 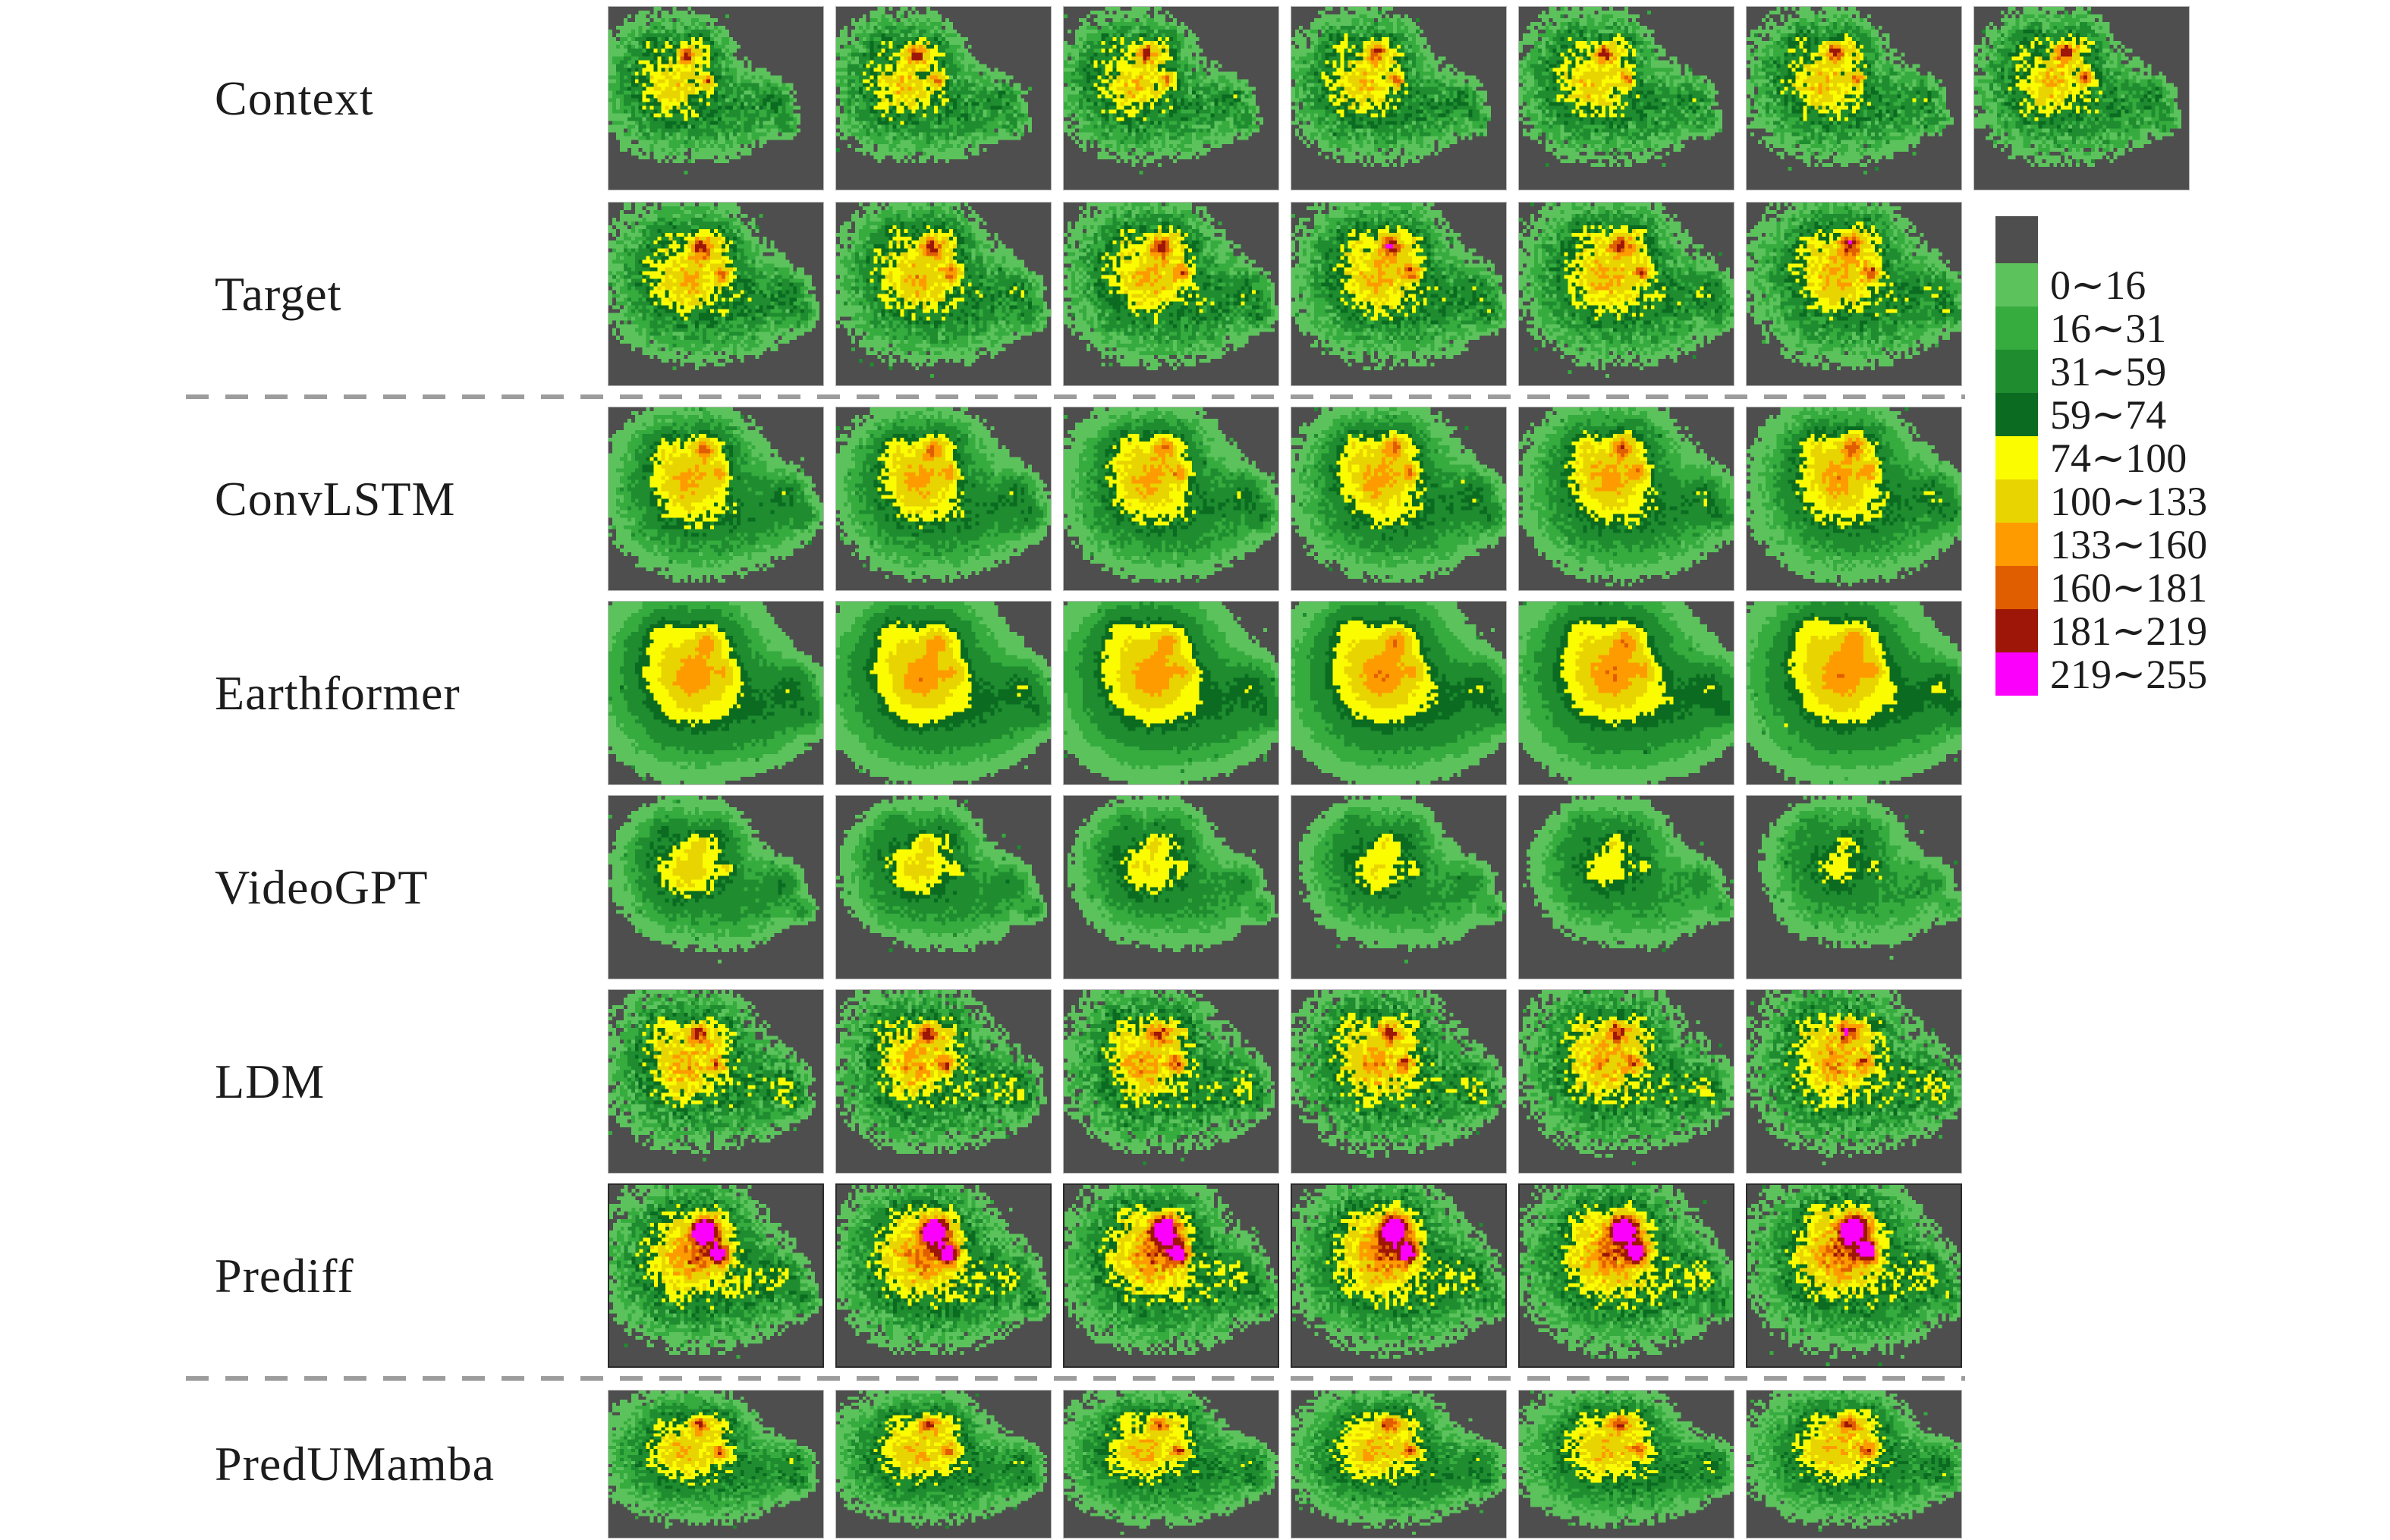 I want to click on row-videogpt: VideoGPT, so click(x=981, y=887).